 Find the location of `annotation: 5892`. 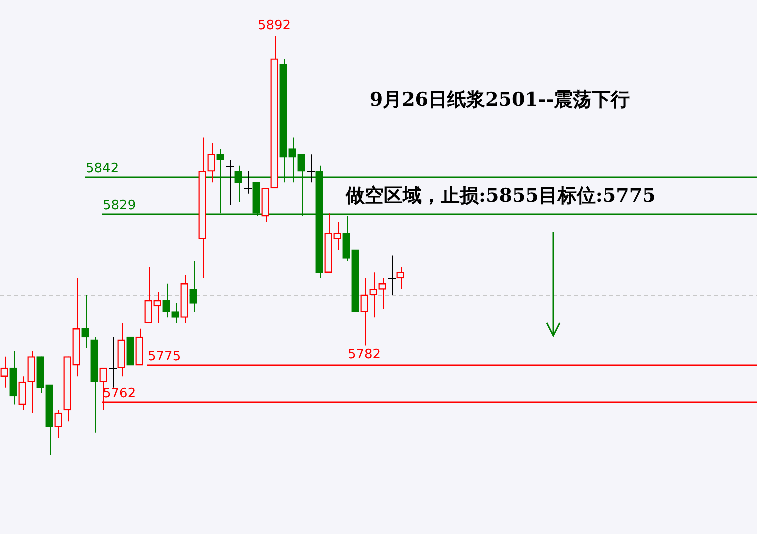

annotation: 5892 is located at coordinates (275, 26).